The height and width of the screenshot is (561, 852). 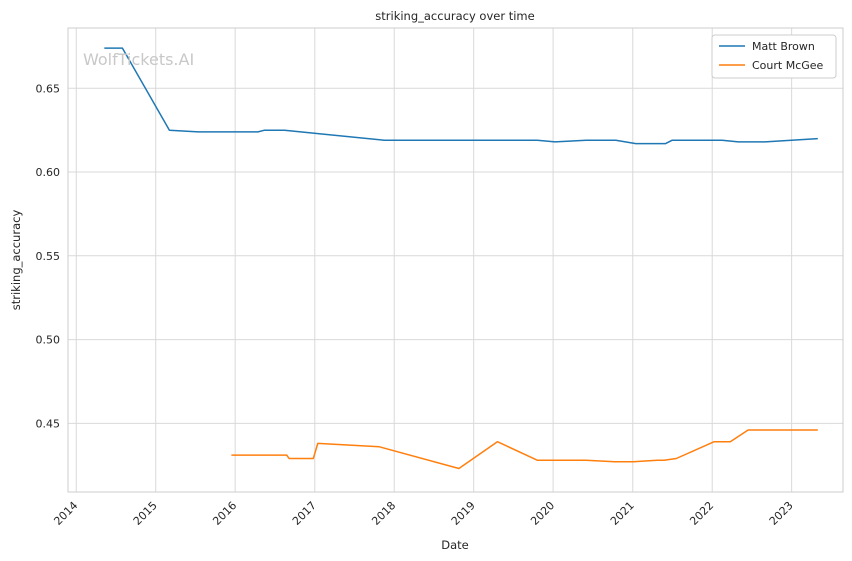 I want to click on y-tick-label: 0.50, so click(x=48, y=340).